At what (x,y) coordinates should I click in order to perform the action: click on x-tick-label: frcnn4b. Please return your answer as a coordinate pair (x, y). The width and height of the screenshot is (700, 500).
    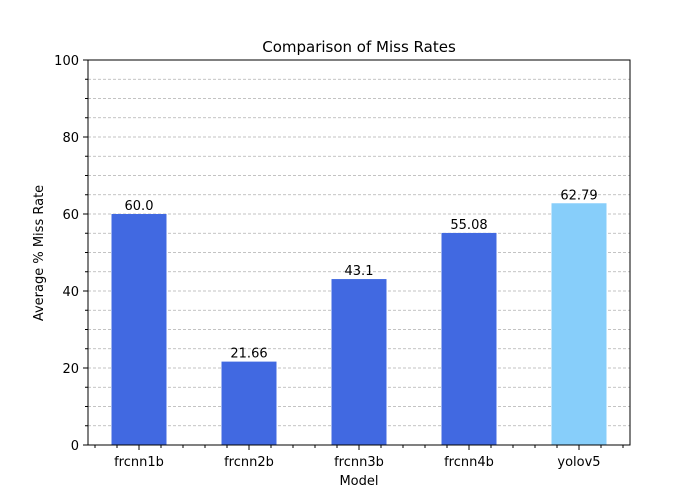
    Looking at the image, I should click on (469, 462).